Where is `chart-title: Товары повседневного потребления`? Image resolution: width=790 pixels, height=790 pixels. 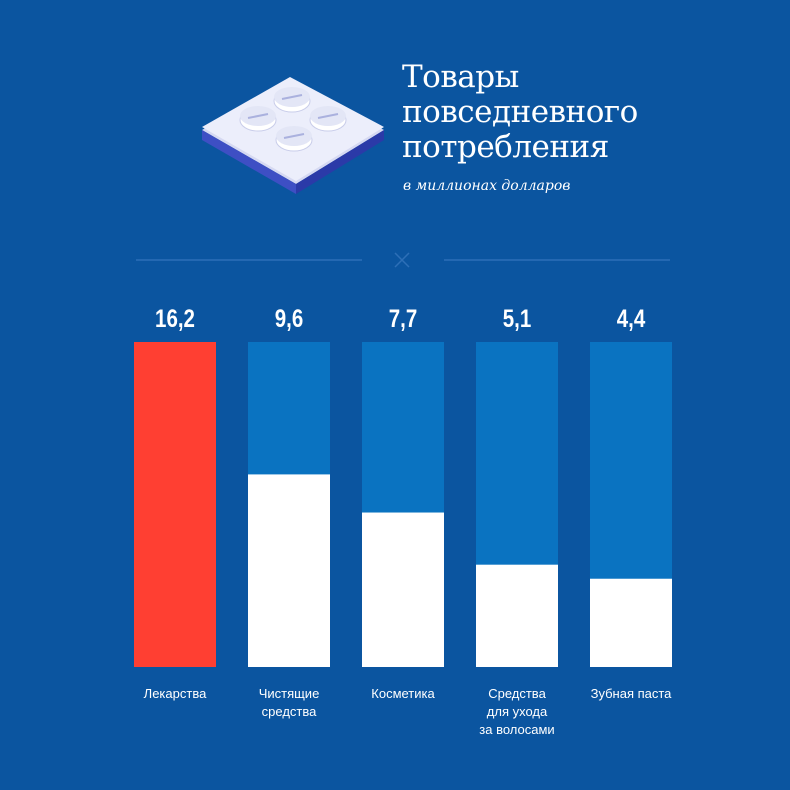 chart-title: Товары повседневного потребления is located at coordinates (520, 112).